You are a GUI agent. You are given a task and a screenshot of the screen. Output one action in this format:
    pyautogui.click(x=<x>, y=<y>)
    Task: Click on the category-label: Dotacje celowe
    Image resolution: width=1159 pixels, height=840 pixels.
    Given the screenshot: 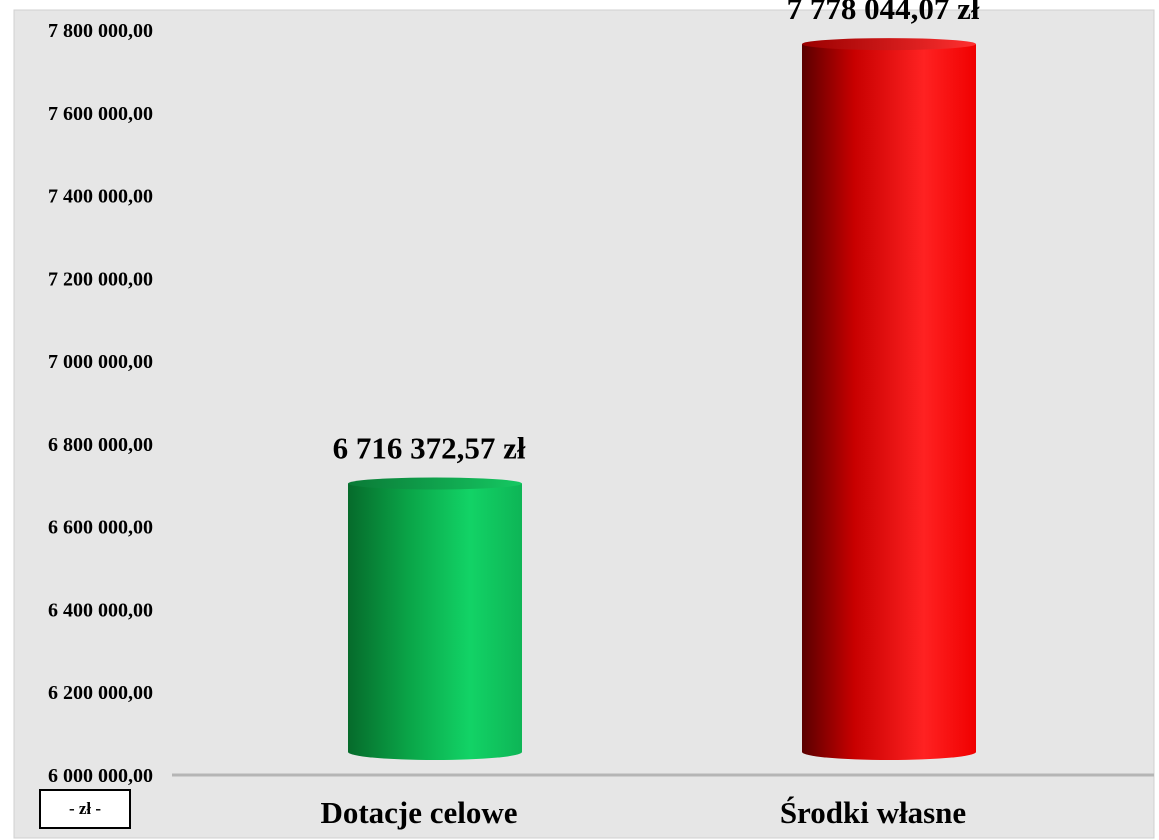 What is the action you would take?
    pyautogui.click(x=418, y=812)
    